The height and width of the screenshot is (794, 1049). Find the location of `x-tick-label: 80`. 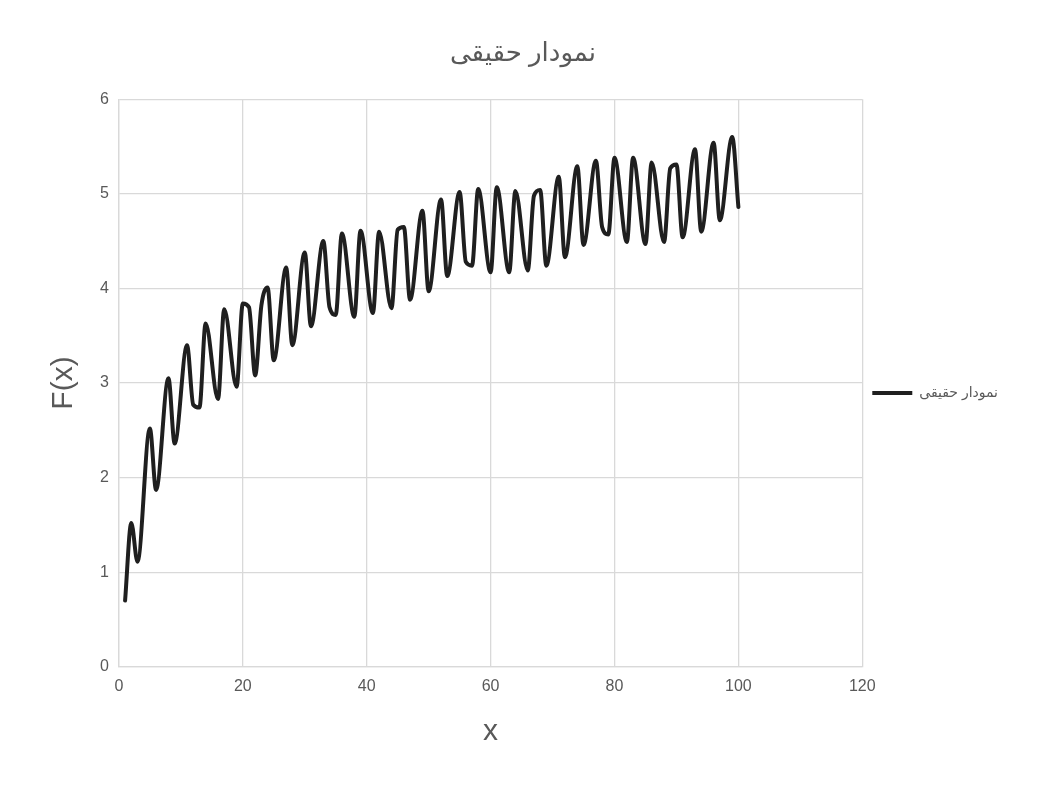

x-tick-label: 80 is located at coordinates (614, 685).